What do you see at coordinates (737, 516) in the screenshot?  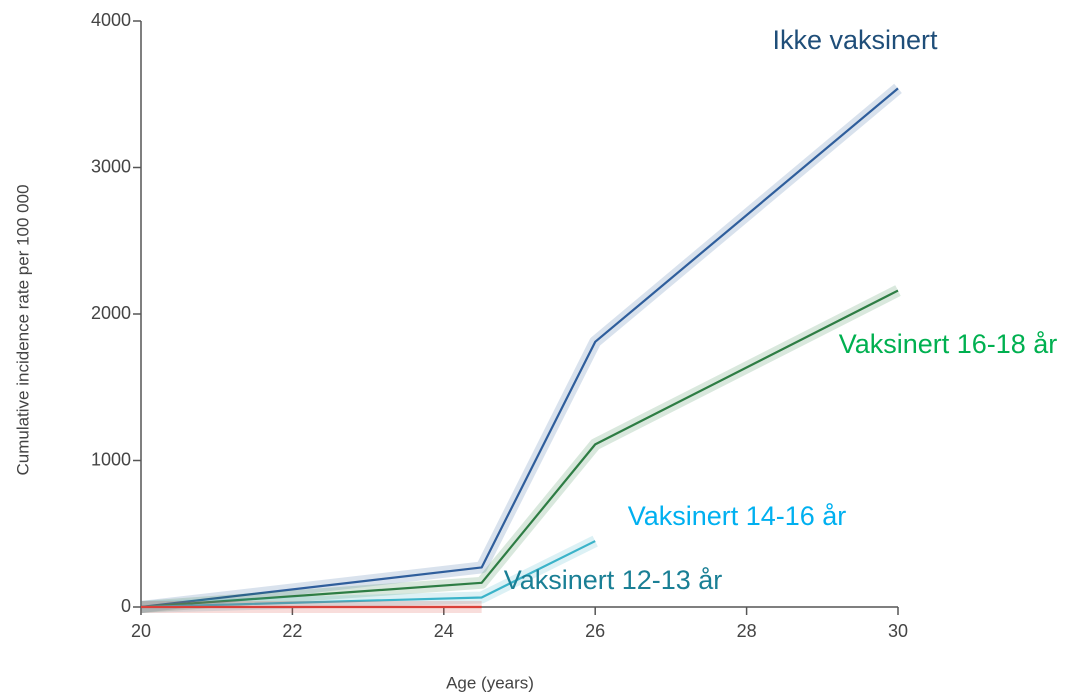 I see `series-label: Vaksinert 14-16 år` at bounding box center [737, 516].